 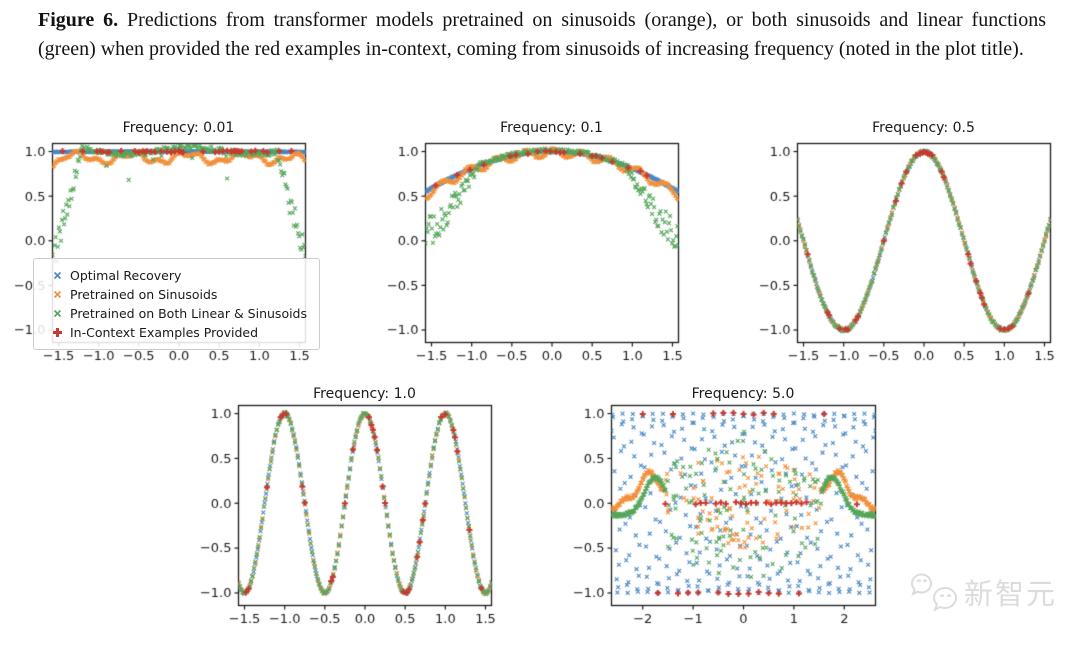 What do you see at coordinates (126, 275) in the screenshot?
I see `legend-item-label: Optimal Recovery` at bounding box center [126, 275].